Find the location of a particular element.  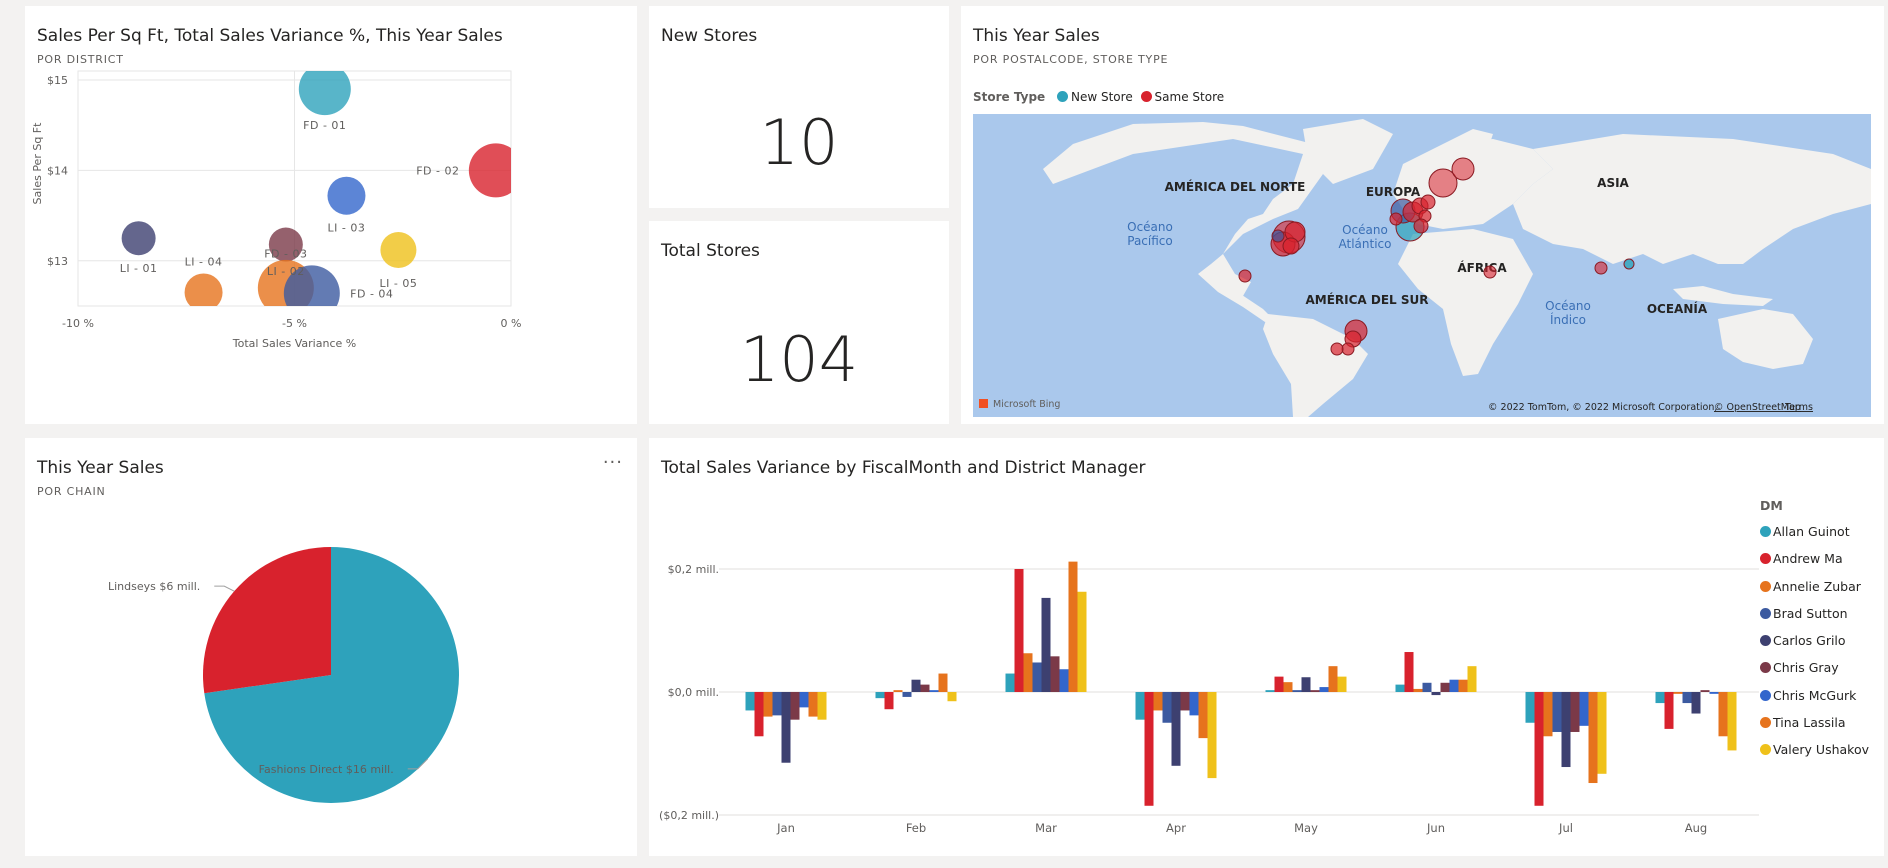

legend-item: Andrew Ma is located at coordinates (1814, 564).